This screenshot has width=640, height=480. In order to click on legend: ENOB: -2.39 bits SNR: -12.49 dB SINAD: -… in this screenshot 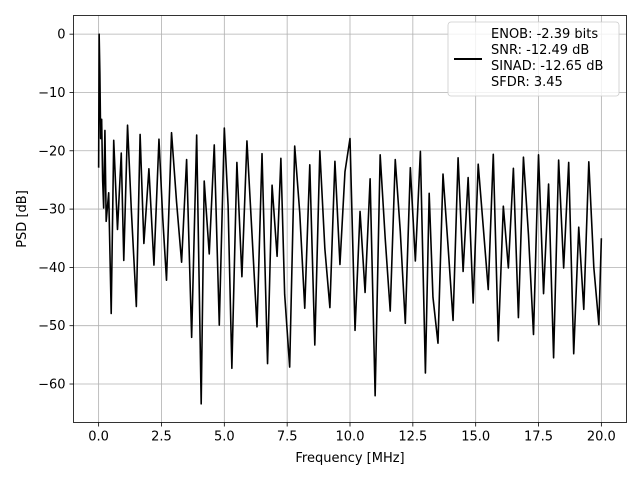, I will do `click(533, 59)`.